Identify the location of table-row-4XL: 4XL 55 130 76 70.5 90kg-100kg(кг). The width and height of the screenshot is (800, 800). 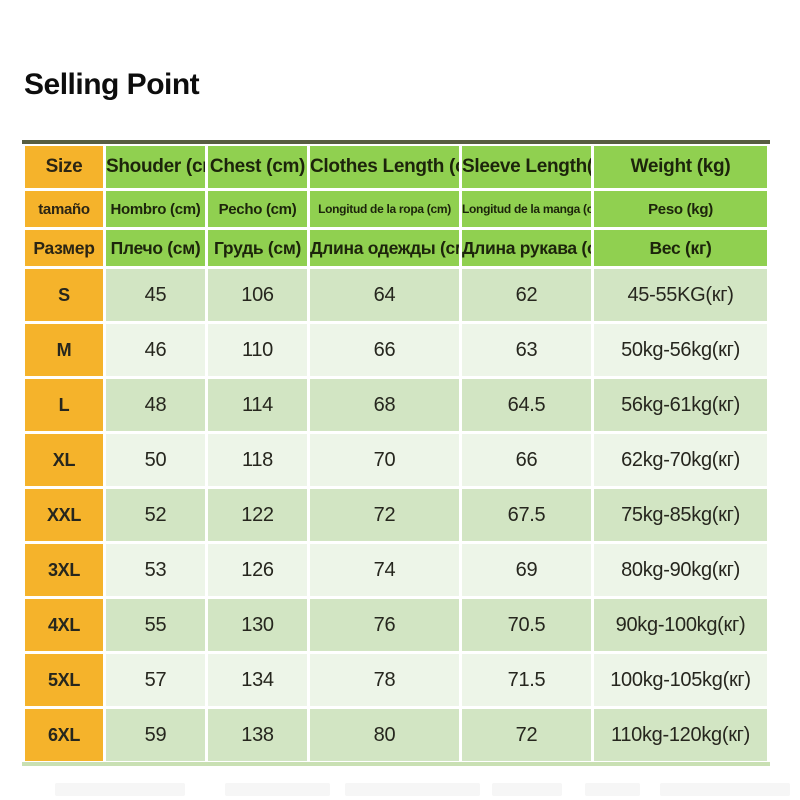
(396, 625).